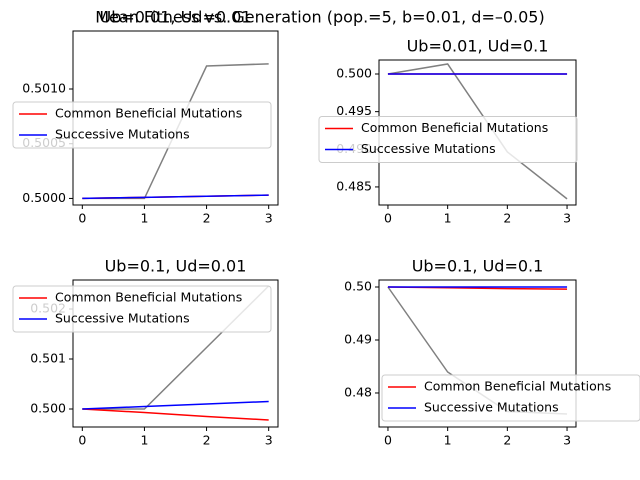 Image resolution: width=640 pixels, height=480 pixels. I want to click on y-tick-label: 0.495, so click(354, 110).